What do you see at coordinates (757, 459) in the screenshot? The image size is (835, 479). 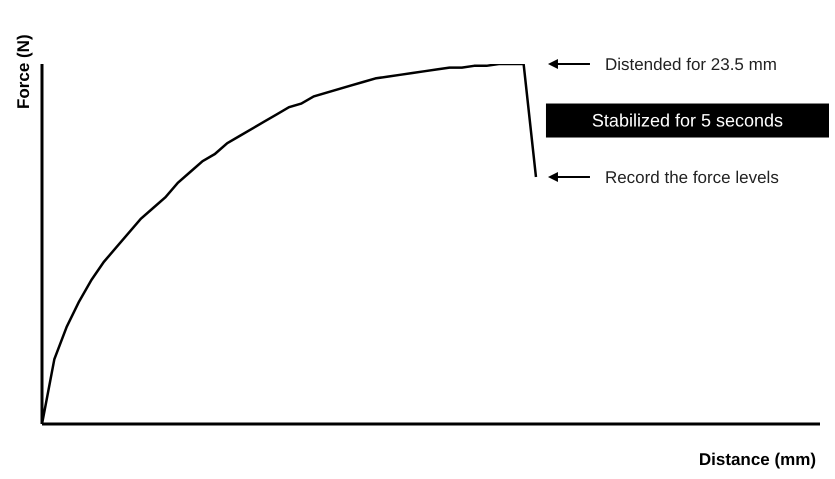 I see `x-axis-title: Distance (mm)` at bounding box center [757, 459].